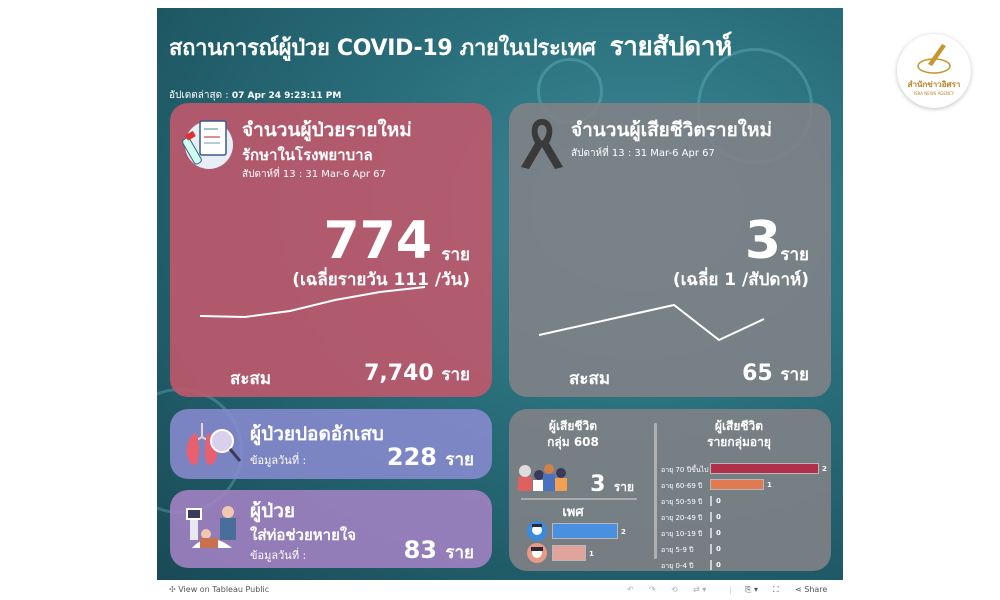 This screenshot has height=600, width=1000. I want to click on cumulative-value: 65, so click(757, 373).